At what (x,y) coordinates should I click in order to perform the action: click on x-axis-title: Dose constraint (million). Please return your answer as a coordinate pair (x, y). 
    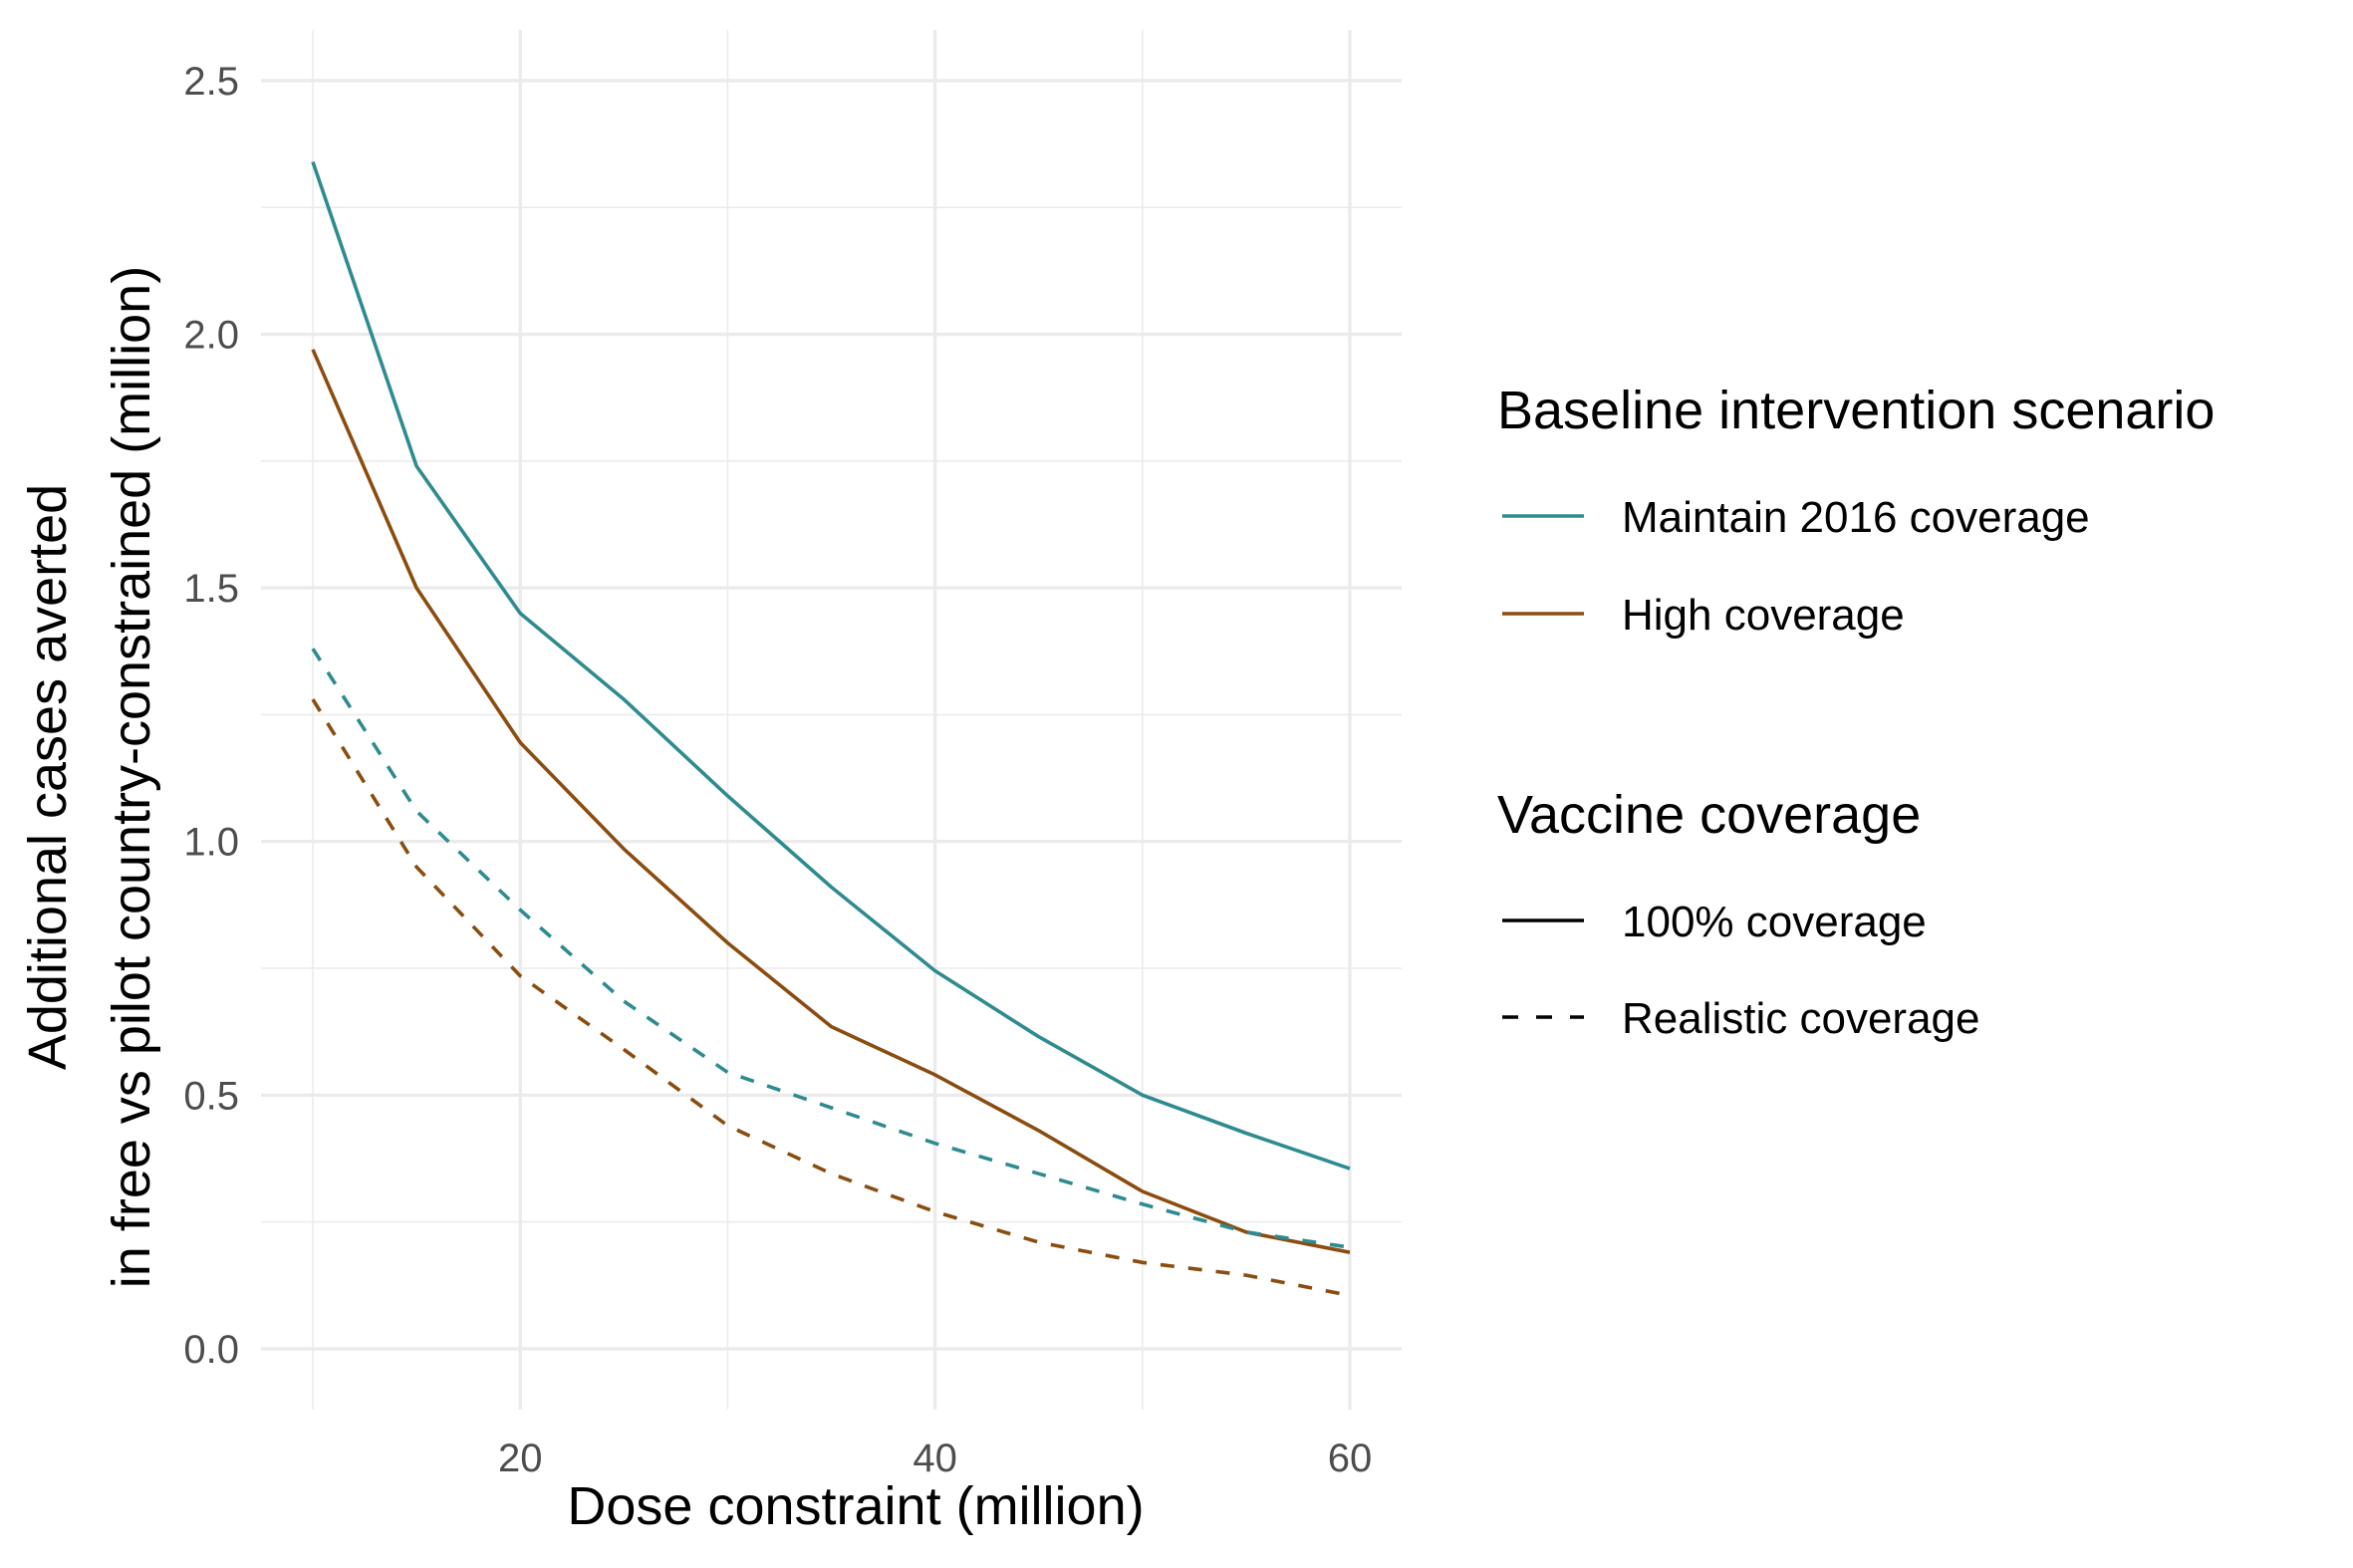
    Looking at the image, I should click on (856, 1506).